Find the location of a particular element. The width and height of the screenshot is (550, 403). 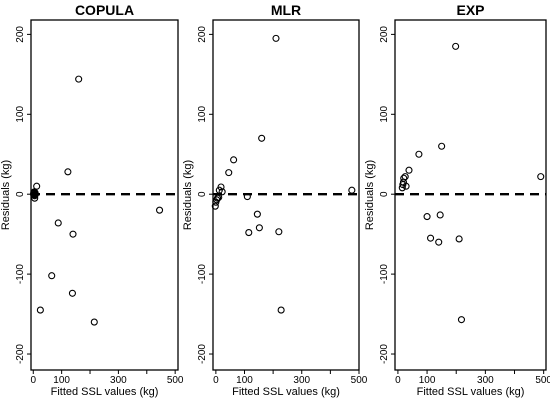

panel-title: EXP is located at coordinates (470, 10).